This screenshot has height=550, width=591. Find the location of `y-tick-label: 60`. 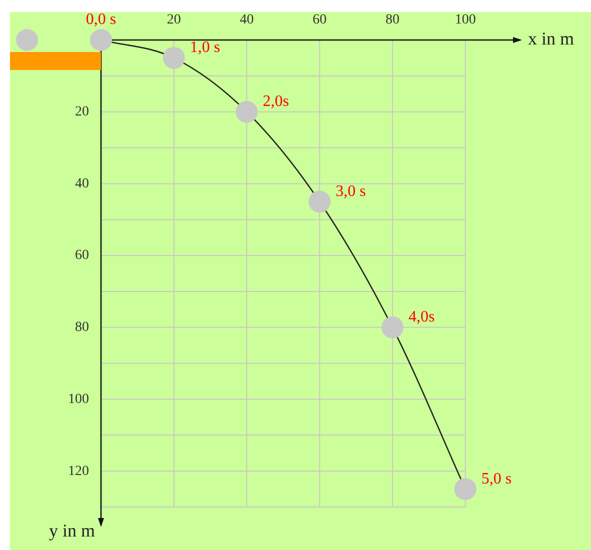

y-tick-label: 60 is located at coordinates (82, 256).